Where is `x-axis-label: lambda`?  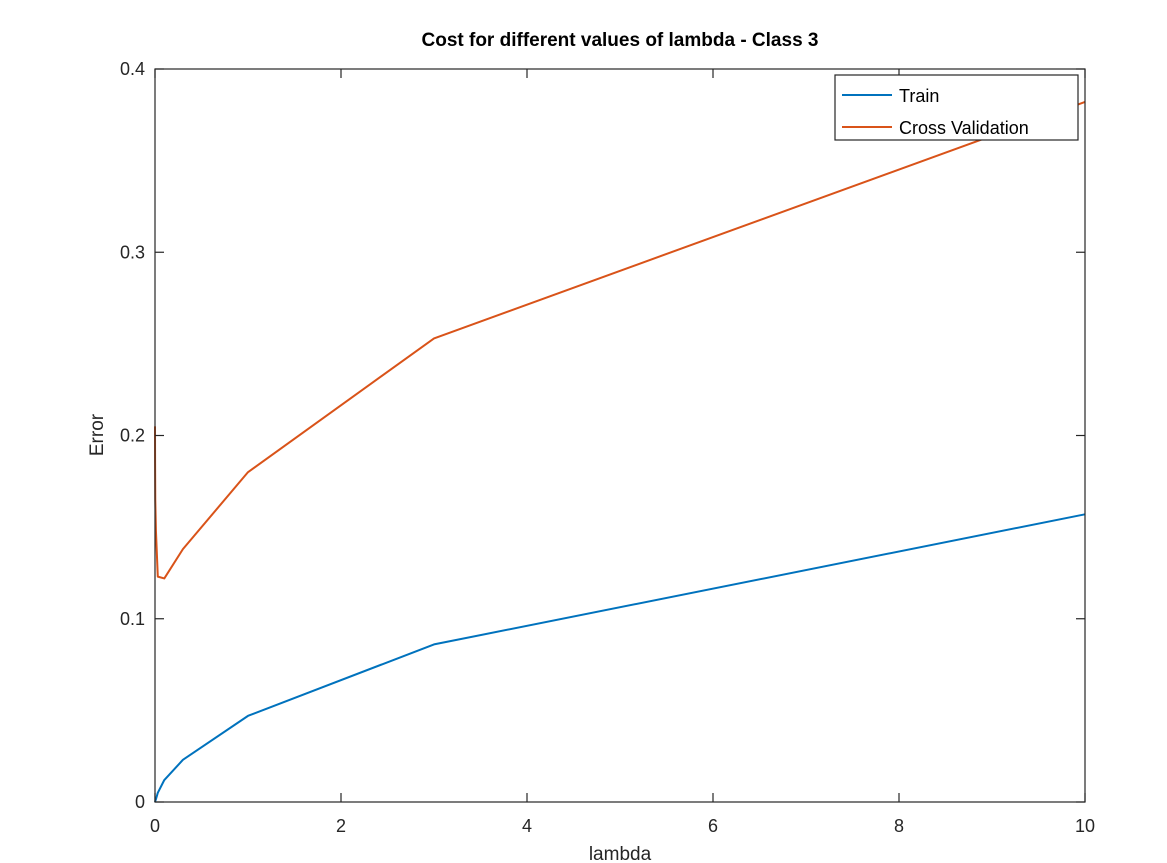 x-axis-label: lambda is located at coordinates (620, 853).